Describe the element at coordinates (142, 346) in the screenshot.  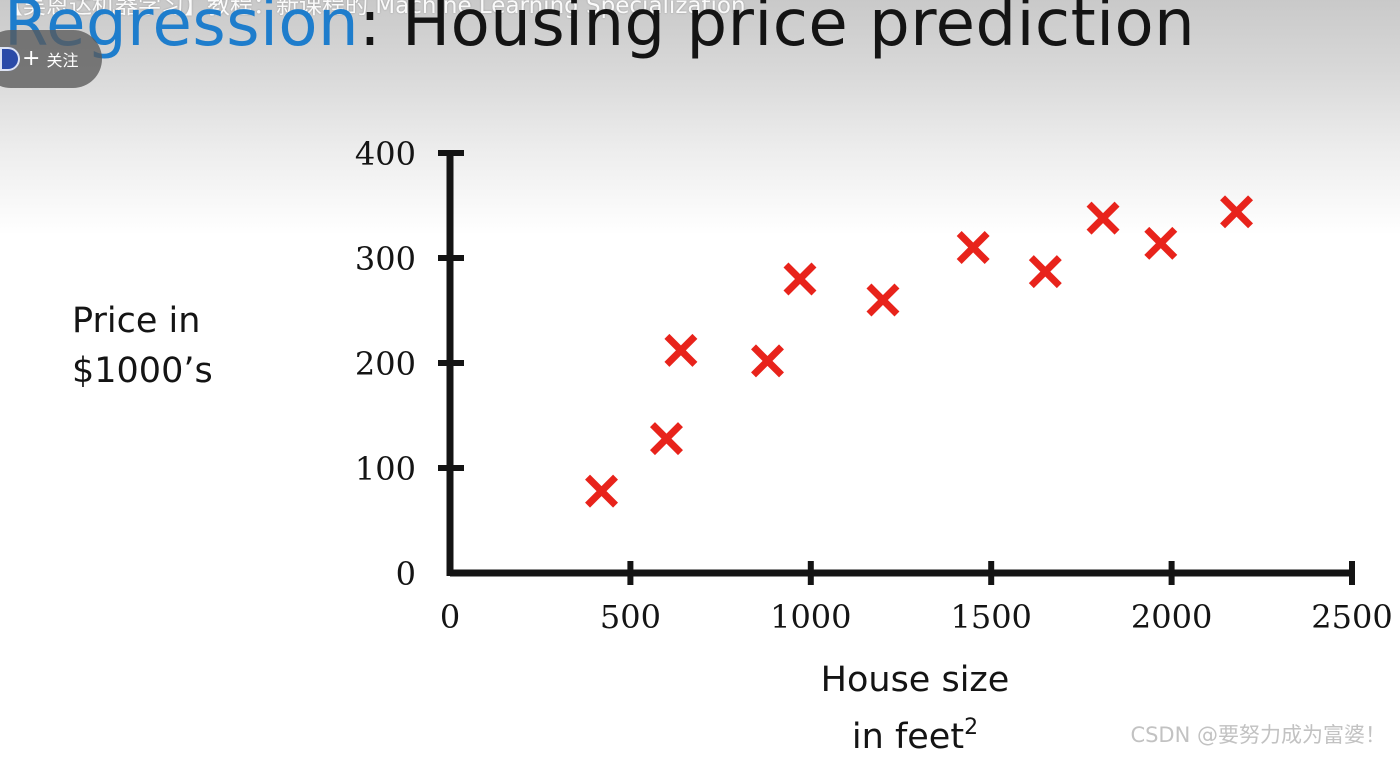
I see `y-axis-label: Price in $1000’s` at that location.